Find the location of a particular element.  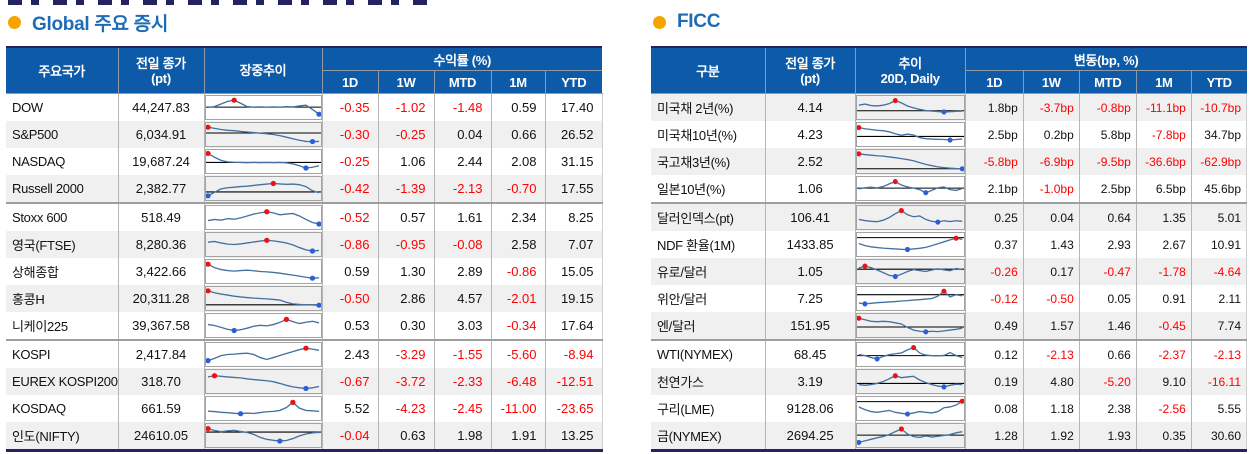

value-cell: -9.5bp is located at coordinates (1107, 161).